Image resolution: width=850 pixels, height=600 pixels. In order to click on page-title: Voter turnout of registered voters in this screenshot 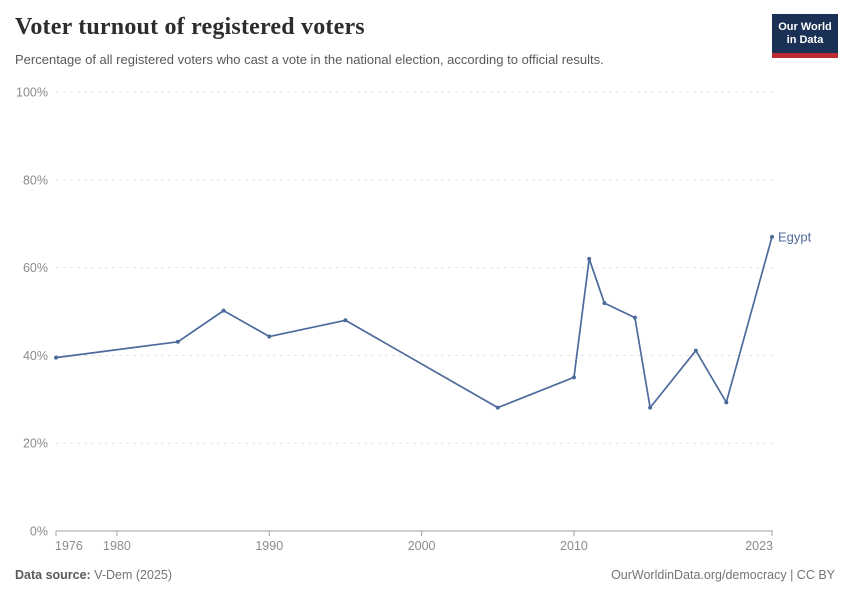, I will do `click(190, 27)`.